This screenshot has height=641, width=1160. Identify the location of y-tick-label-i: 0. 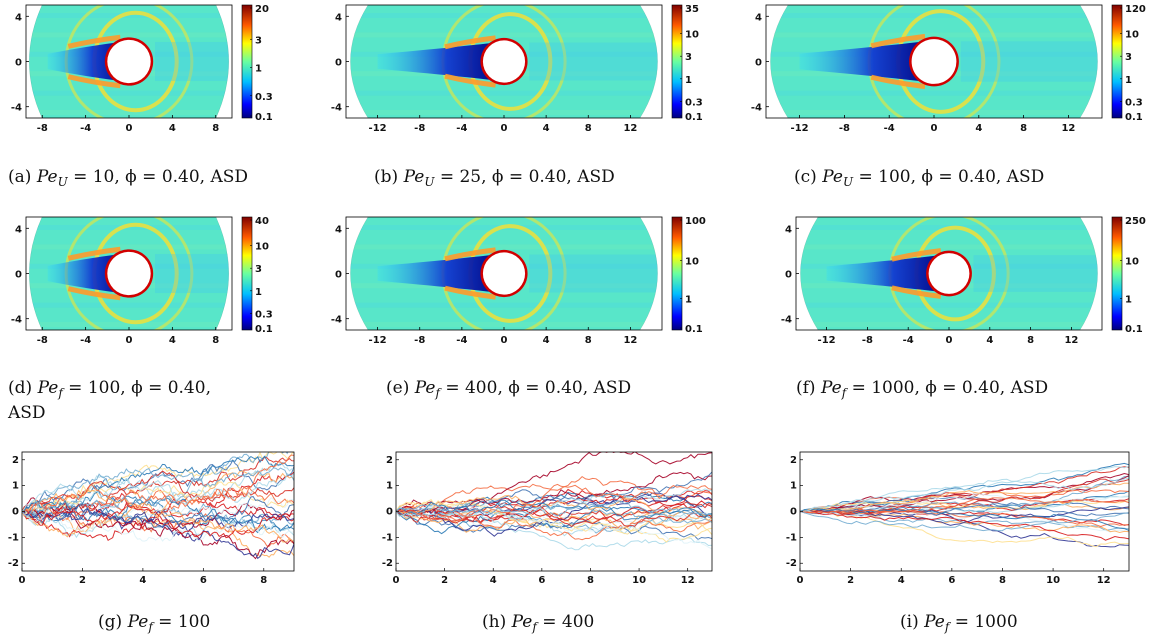
(793, 512).